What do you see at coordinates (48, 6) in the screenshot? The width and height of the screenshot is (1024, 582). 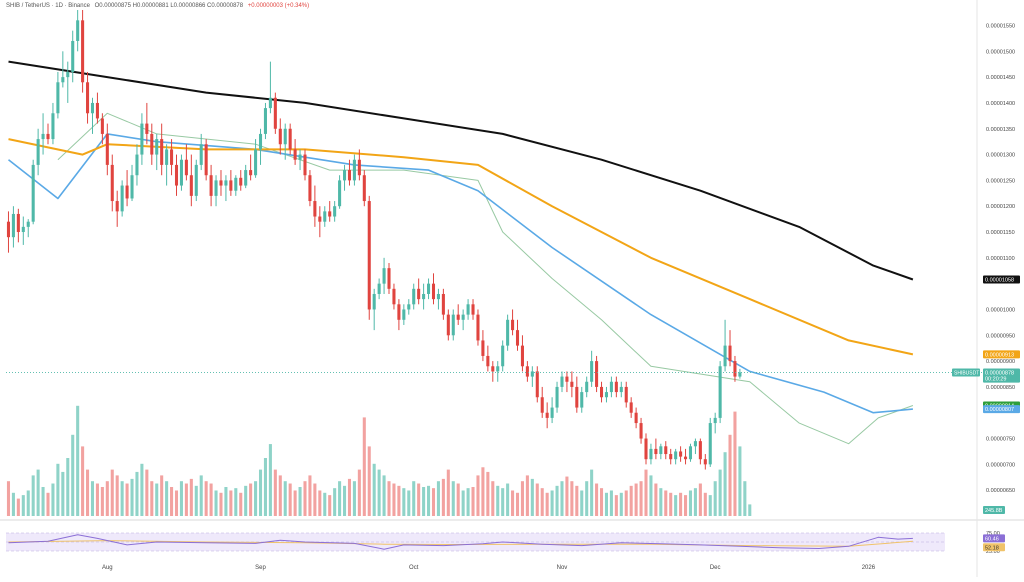 I see `symbol-title: SHIB / TetherUS · 1D · Binance` at bounding box center [48, 6].